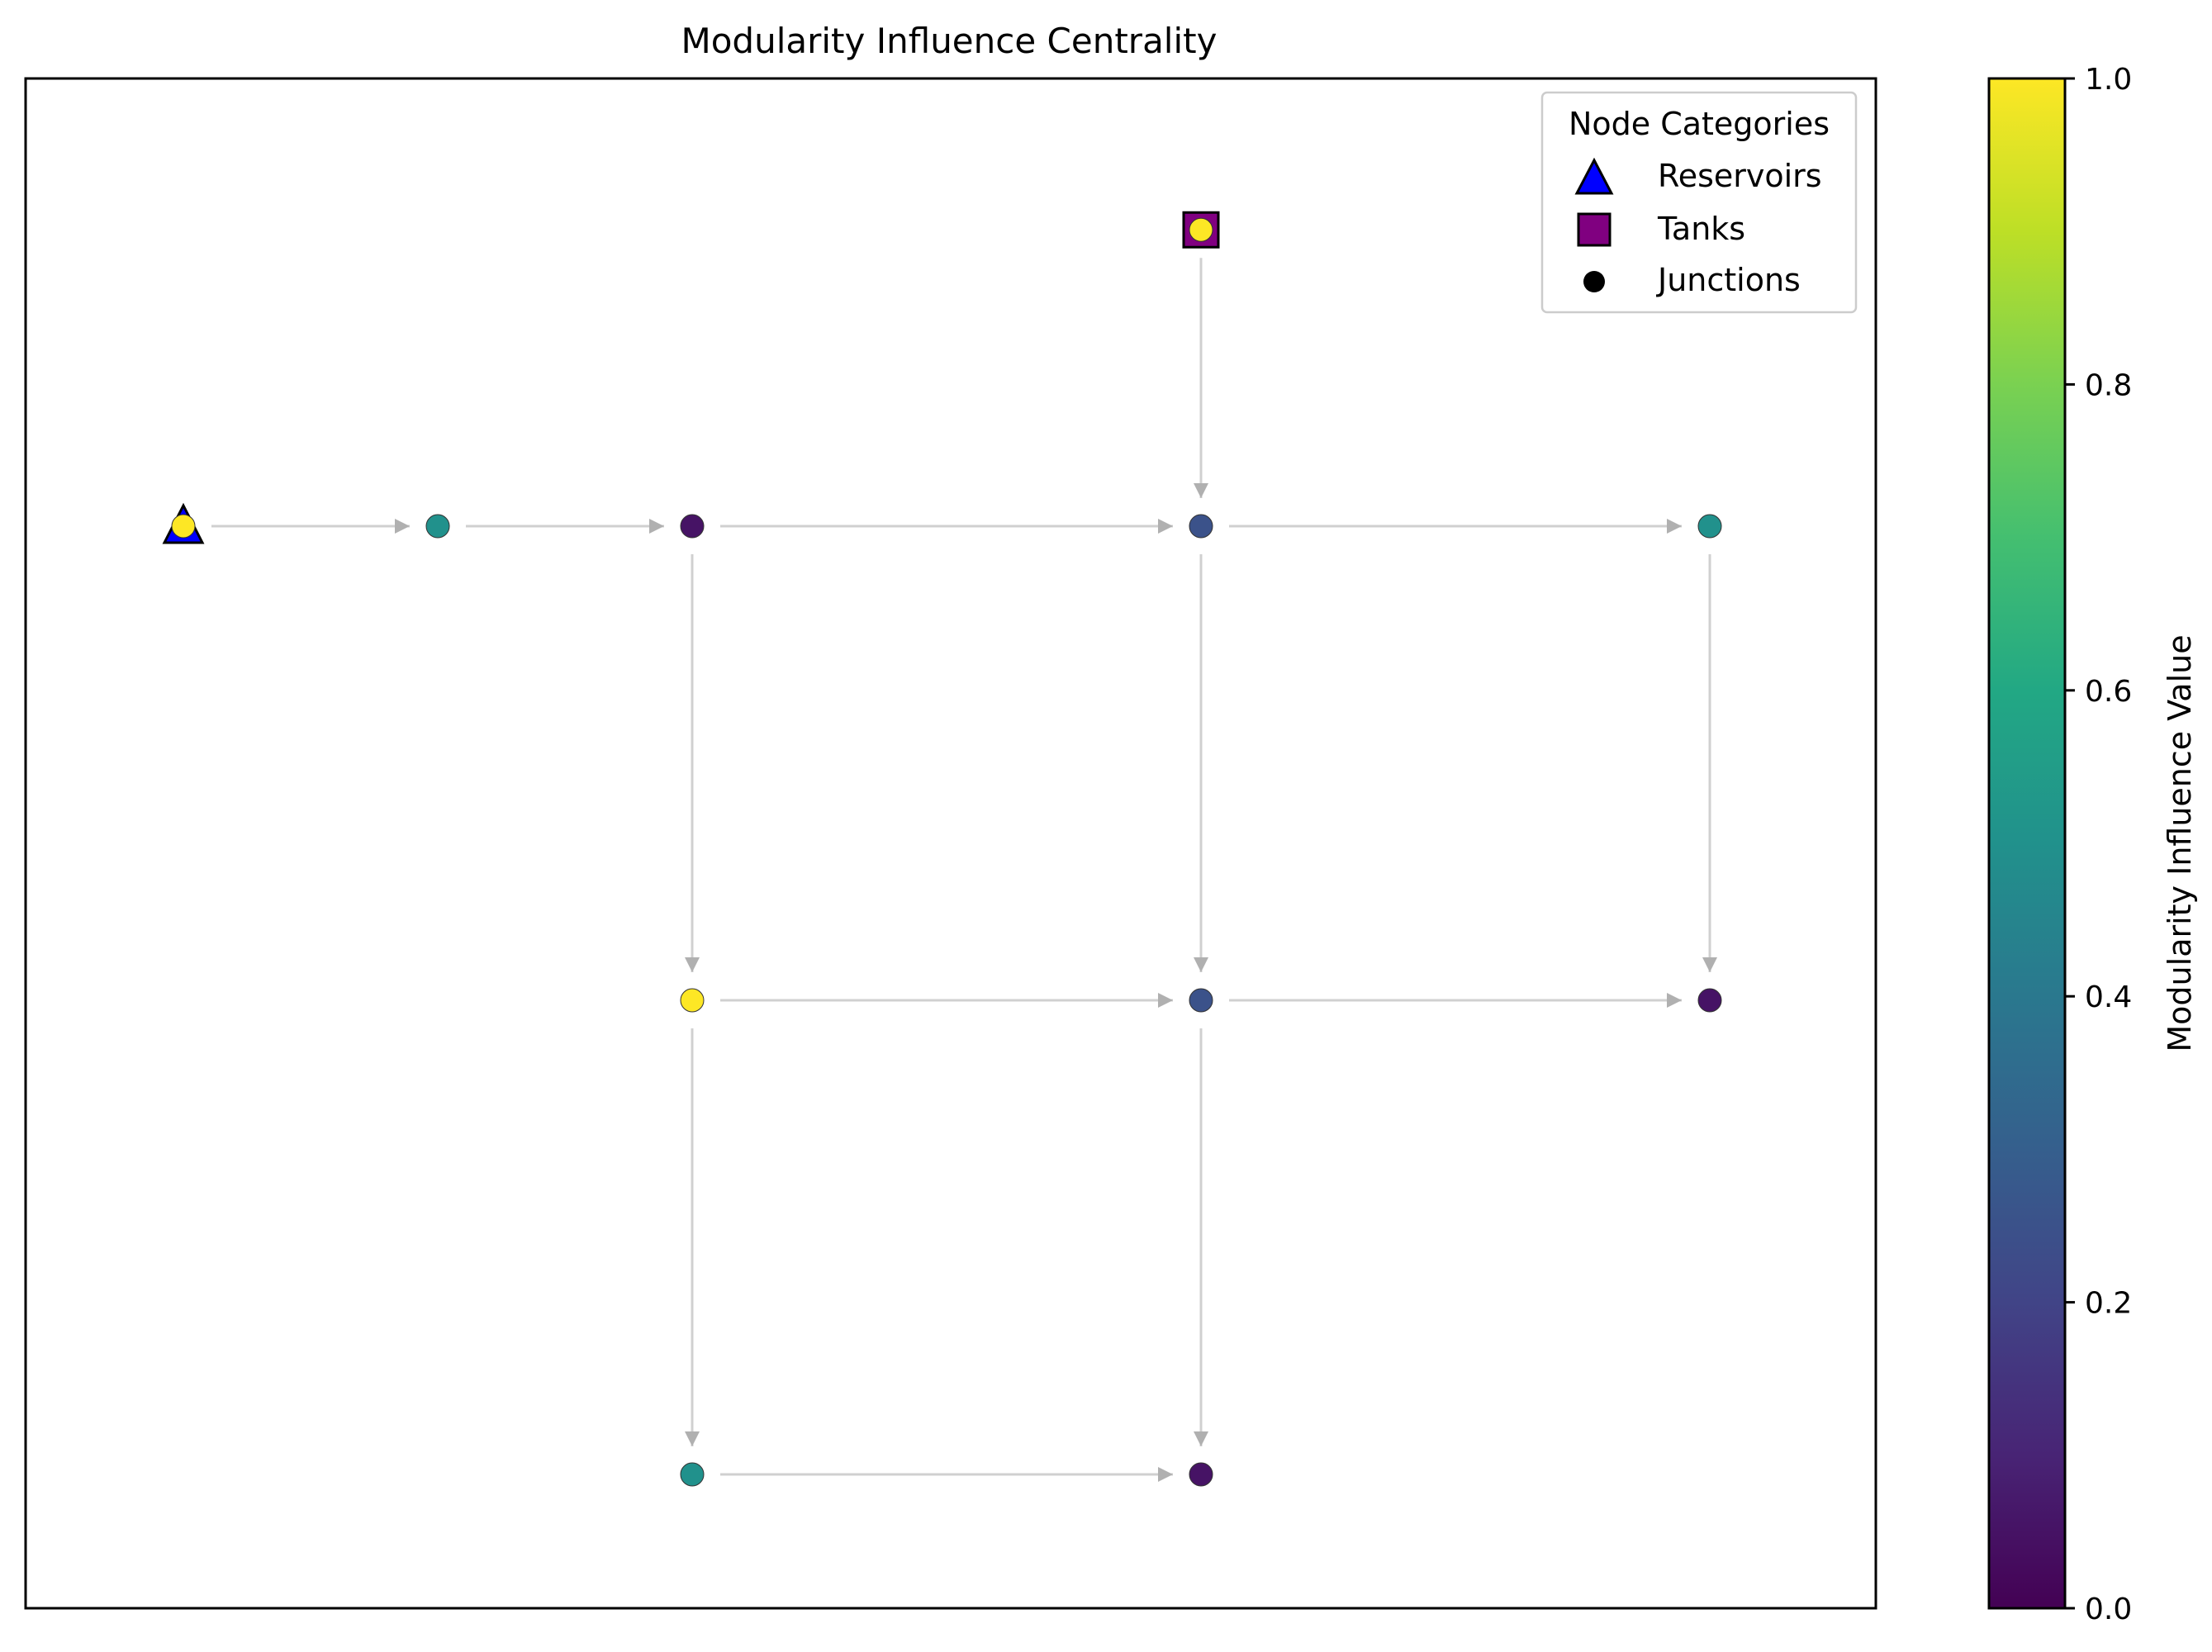  I want to click on colorbar-gradient, so click(2027, 843).